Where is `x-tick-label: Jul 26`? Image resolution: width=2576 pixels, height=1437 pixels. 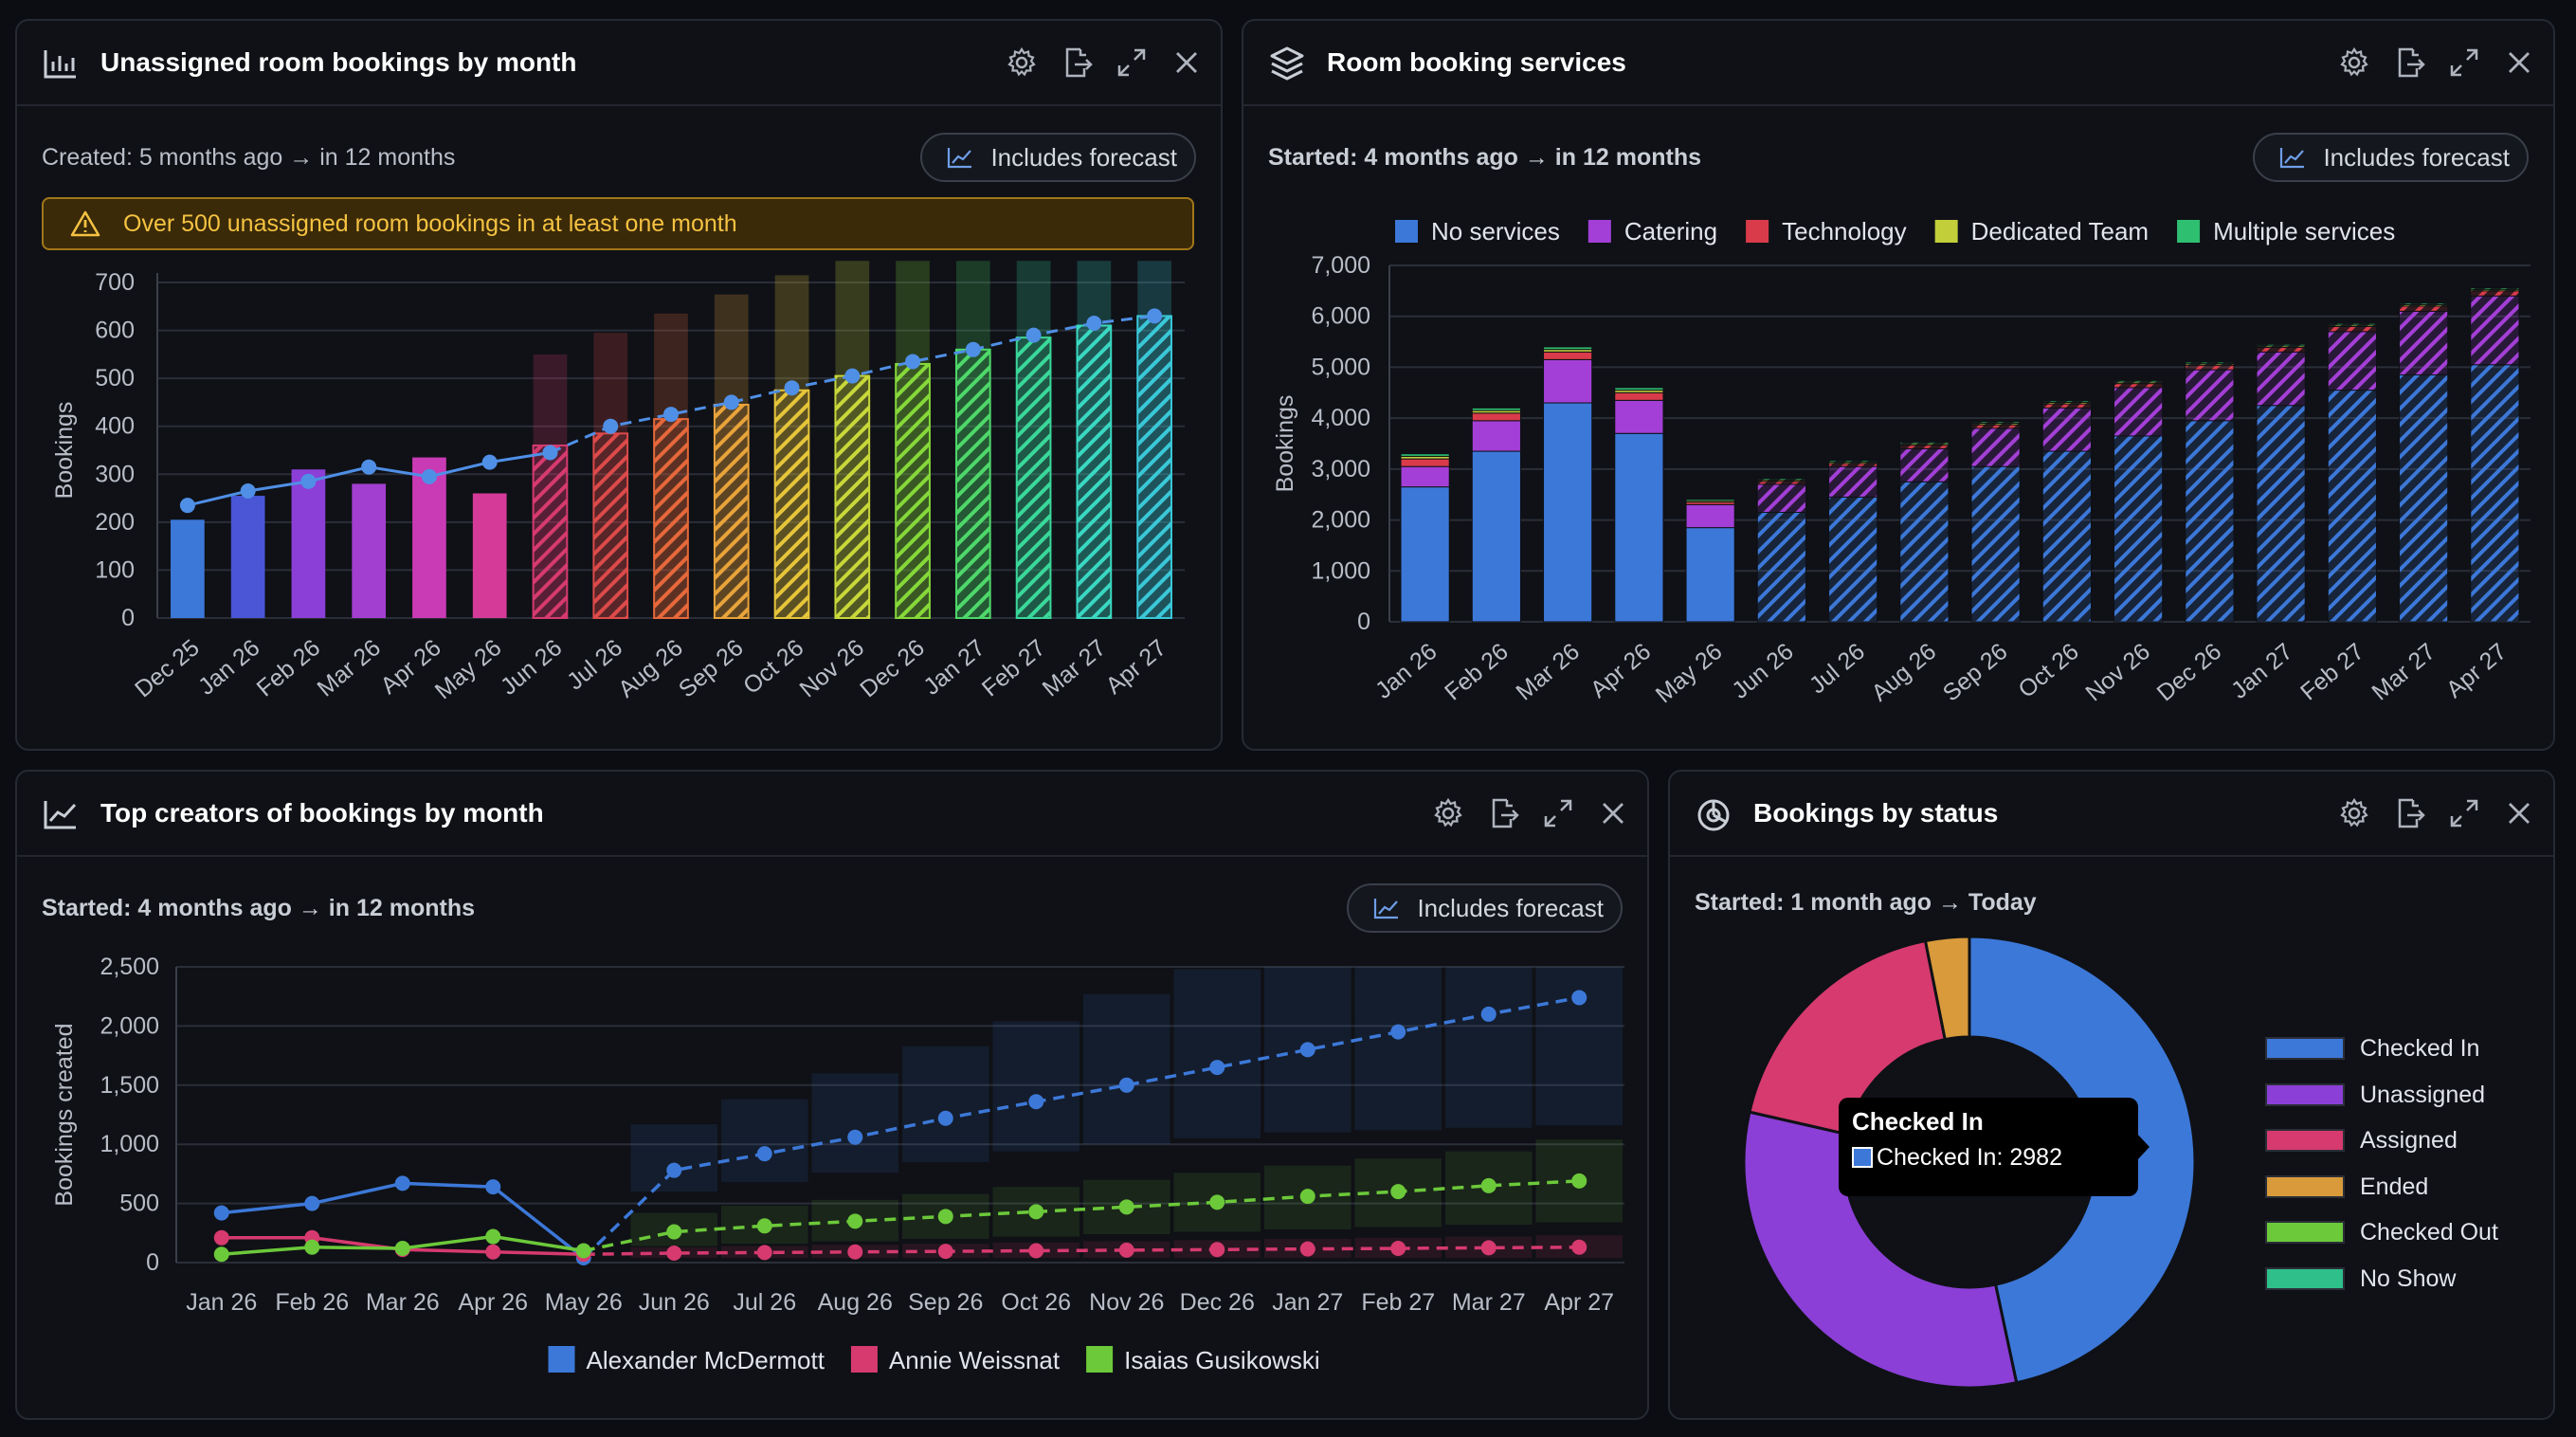
x-tick-label: Jul 26 is located at coordinates (764, 1303).